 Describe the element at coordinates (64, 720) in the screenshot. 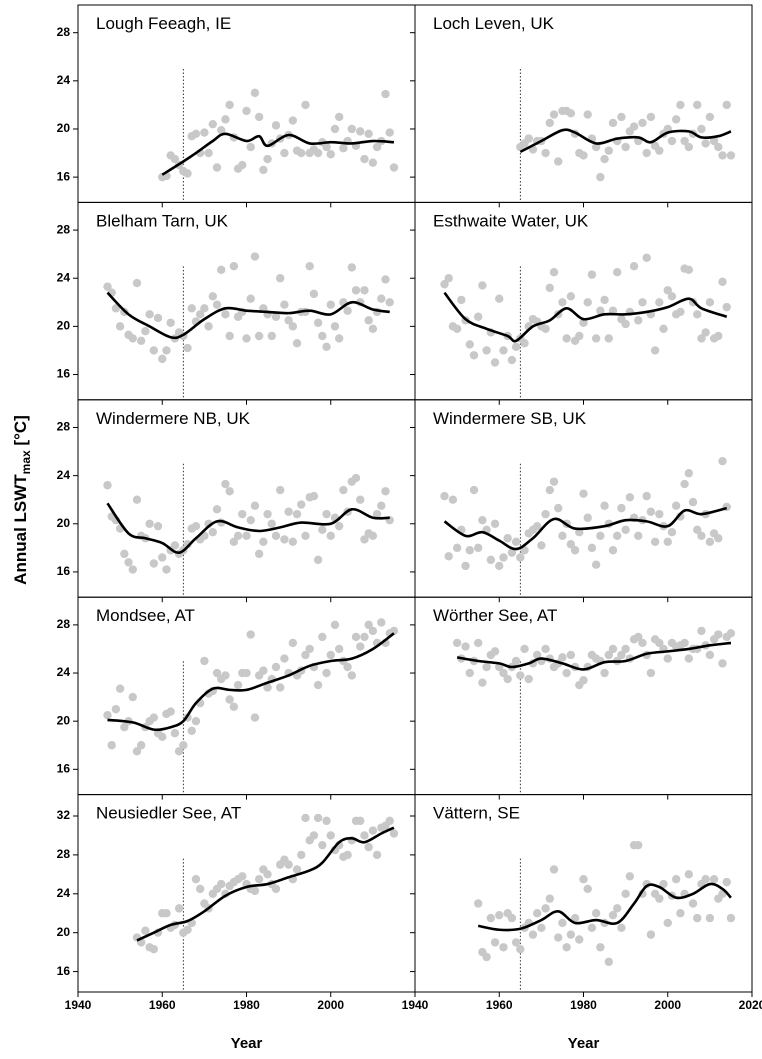

I see `y-tick-label: 20` at that location.